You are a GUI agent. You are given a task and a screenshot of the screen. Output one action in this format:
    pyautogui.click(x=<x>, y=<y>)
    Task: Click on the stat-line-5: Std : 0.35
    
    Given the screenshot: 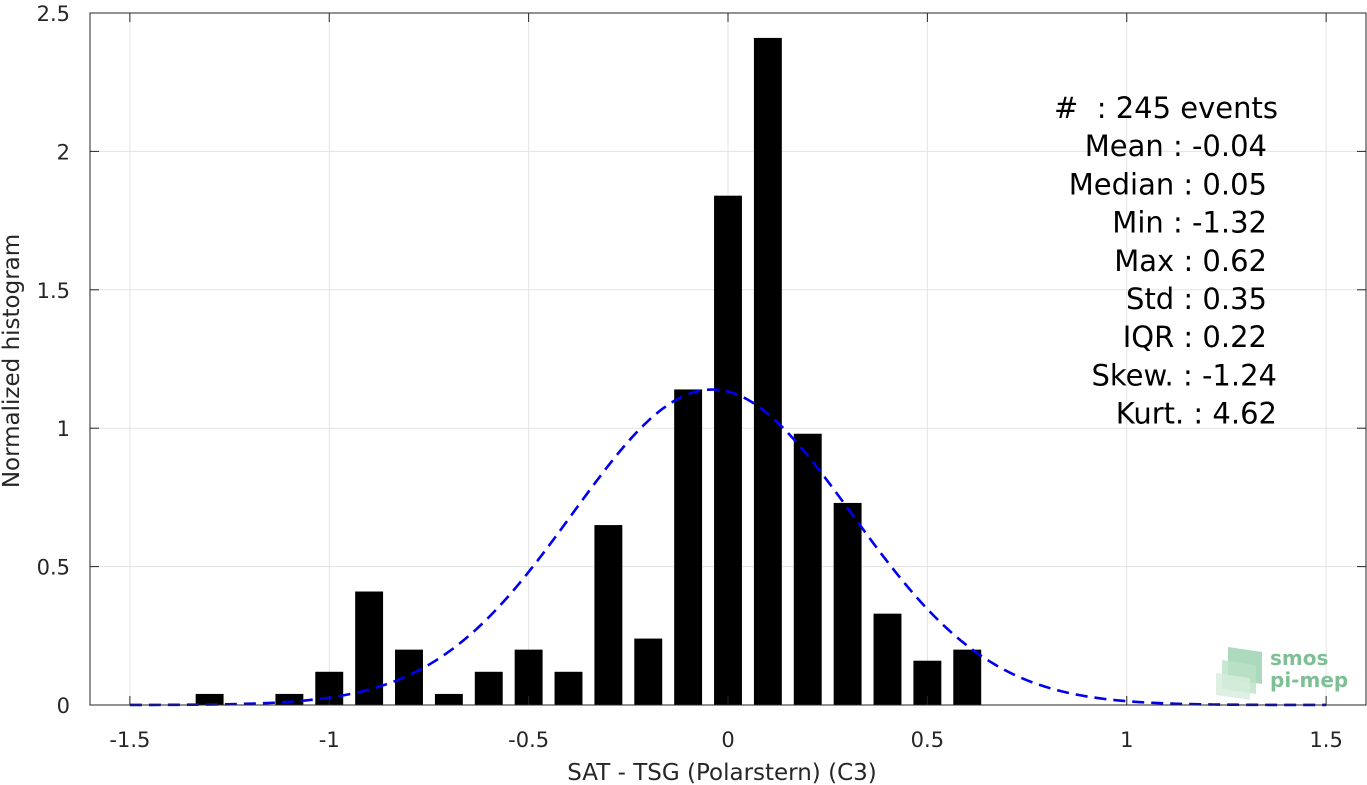 What is the action you would take?
    pyautogui.click(x=1196, y=299)
    